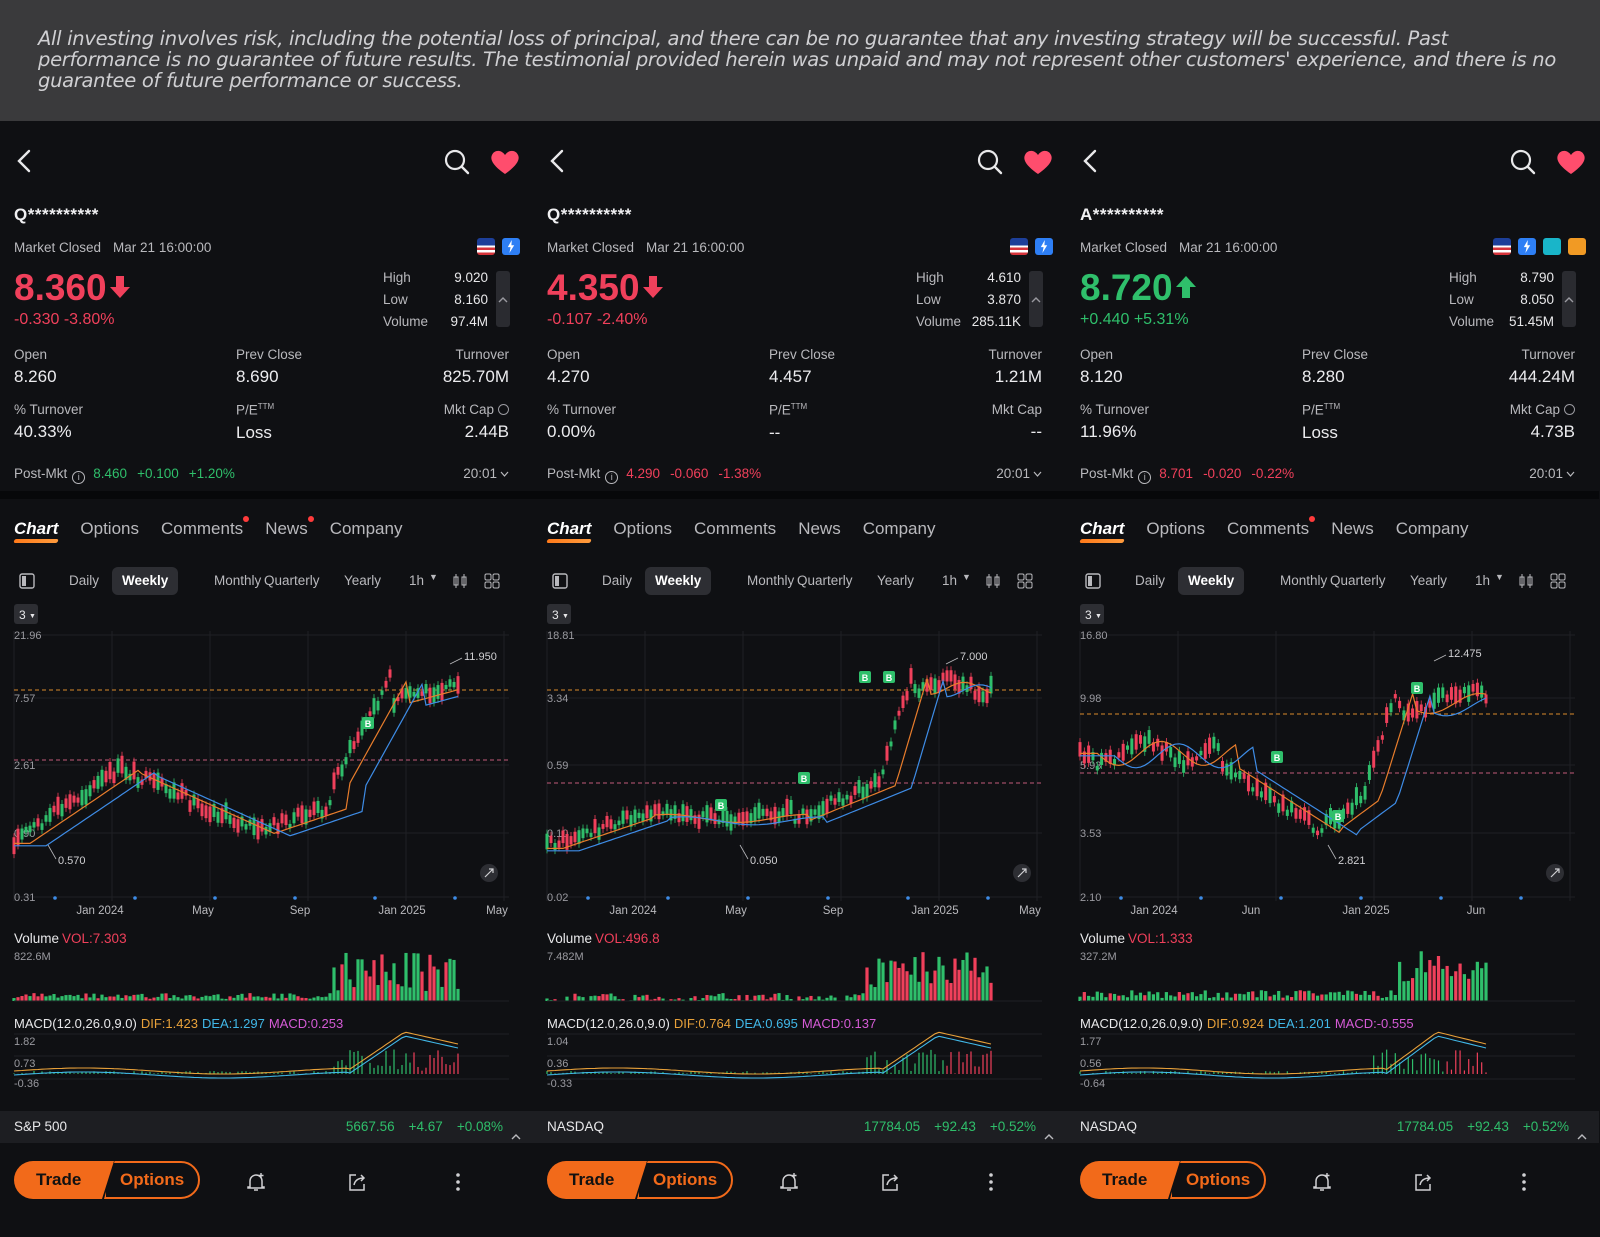 Image resolution: width=1600 pixels, height=1237 pixels. Describe the element at coordinates (266, 1127) in the screenshot. I see `index-ticker: S&P 500 5667.56 +4.67 +0.08%` at that location.